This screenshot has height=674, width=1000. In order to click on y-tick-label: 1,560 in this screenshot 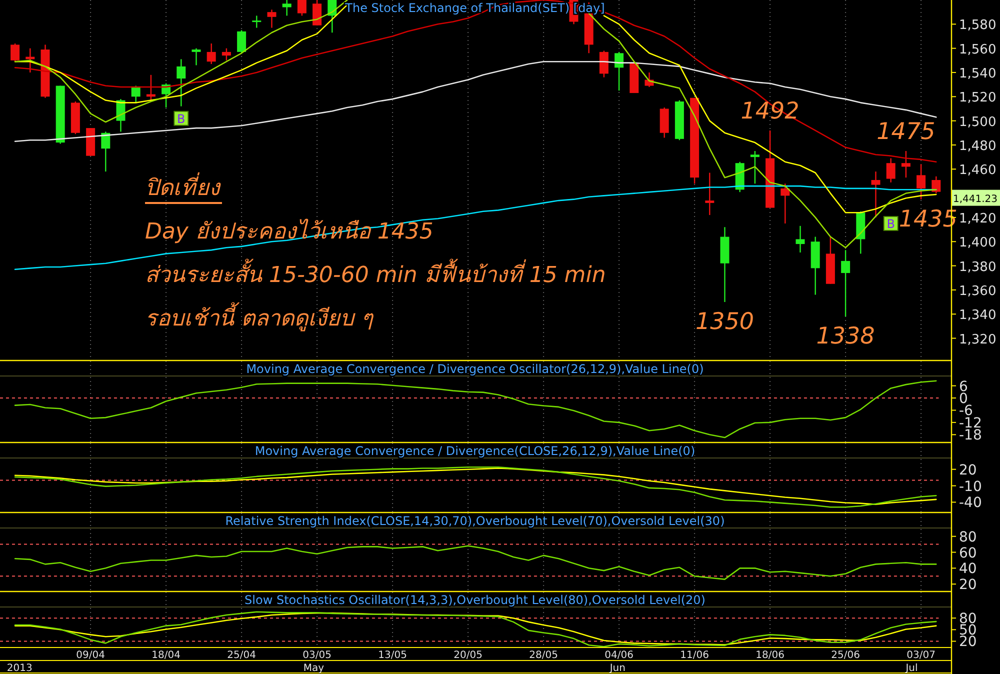, I will do `click(977, 50)`.